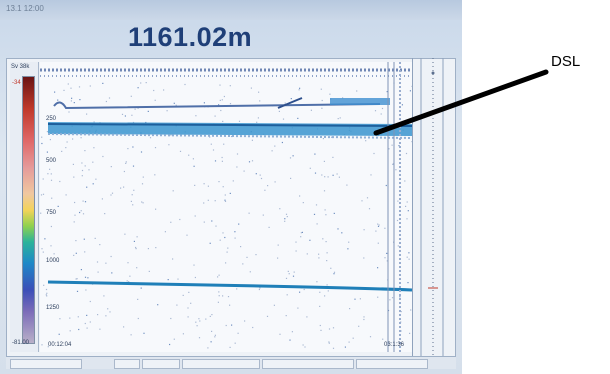 The height and width of the screenshot is (374, 610). I want to click on depth-tick-1250: 1250, so click(53, 308).